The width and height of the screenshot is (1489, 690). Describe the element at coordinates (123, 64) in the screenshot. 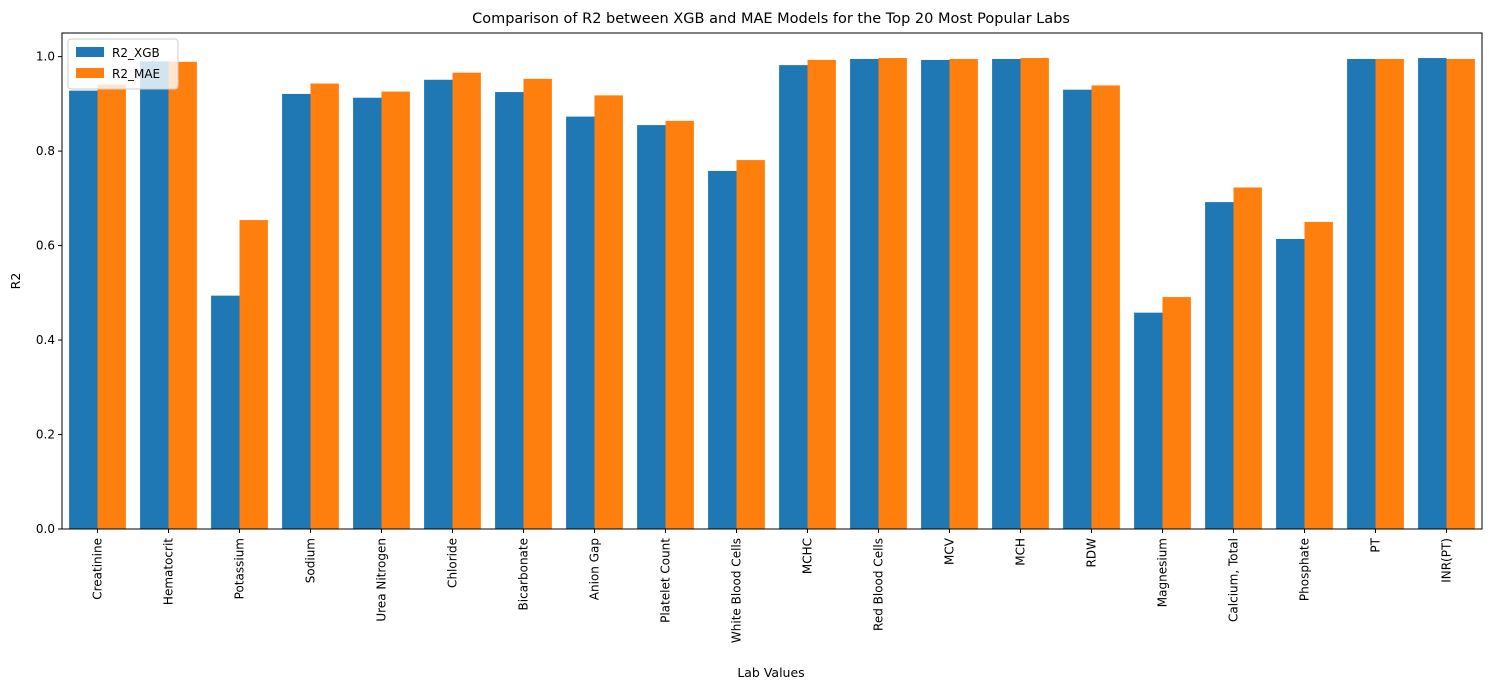

I see `legend: R2_XGB R2_MAE` at that location.